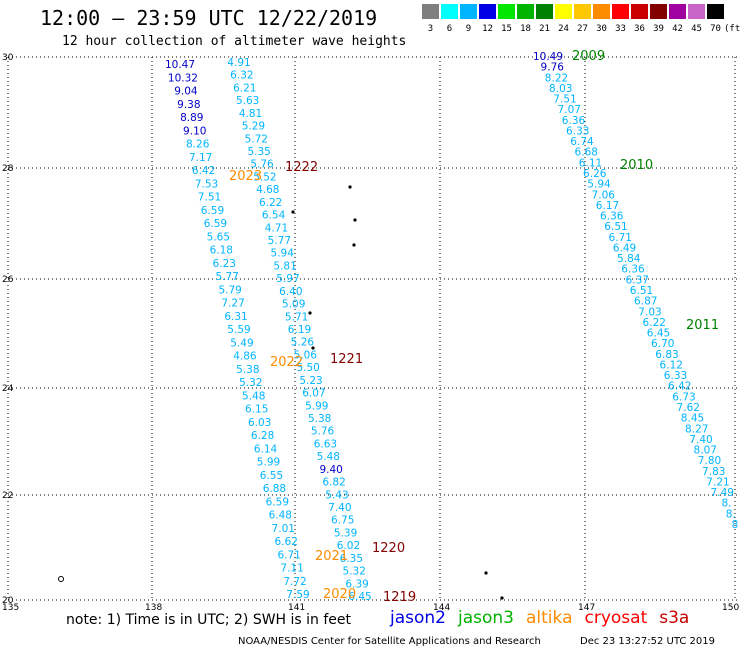  I want to click on track2-value: 6.62, so click(286, 542).